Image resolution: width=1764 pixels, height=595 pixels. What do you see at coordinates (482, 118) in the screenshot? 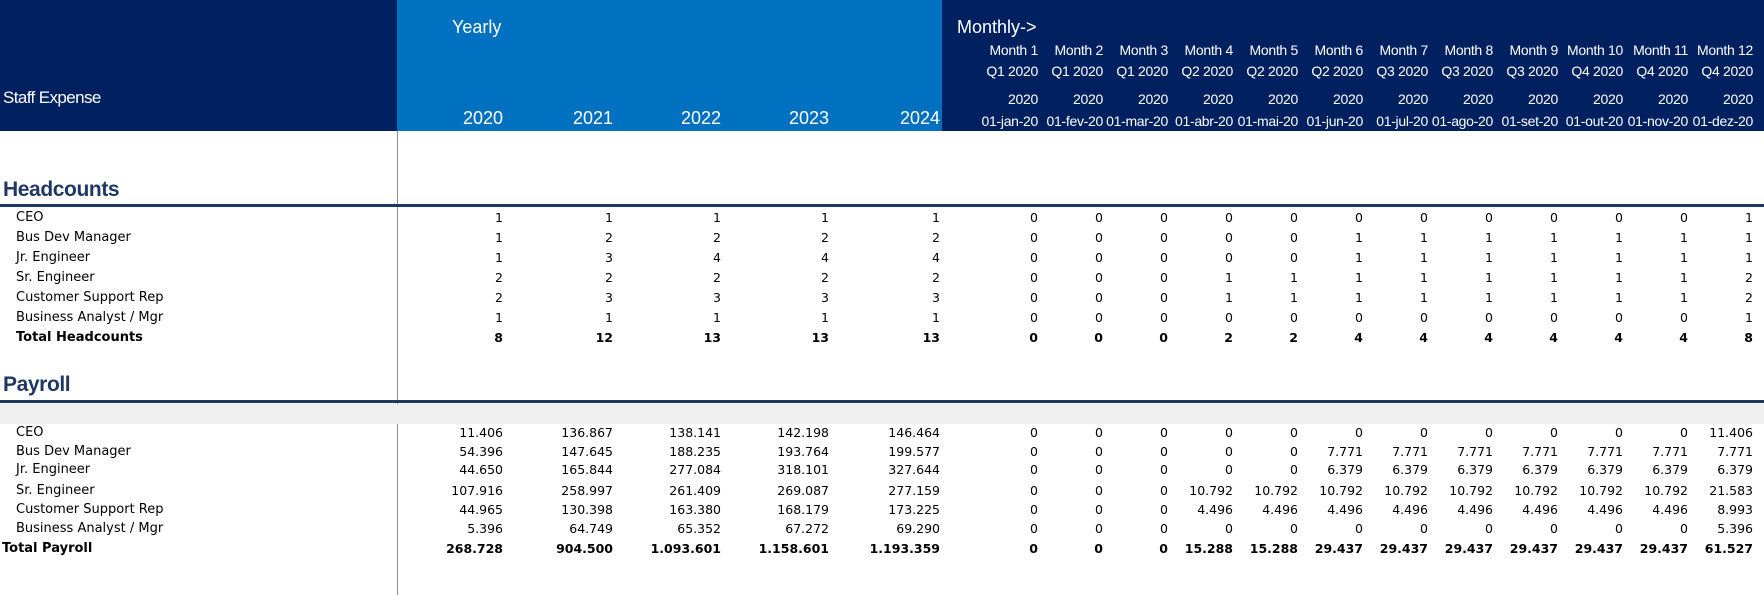
I see `year-column-header: 2020` at bounding box center [482, 118].